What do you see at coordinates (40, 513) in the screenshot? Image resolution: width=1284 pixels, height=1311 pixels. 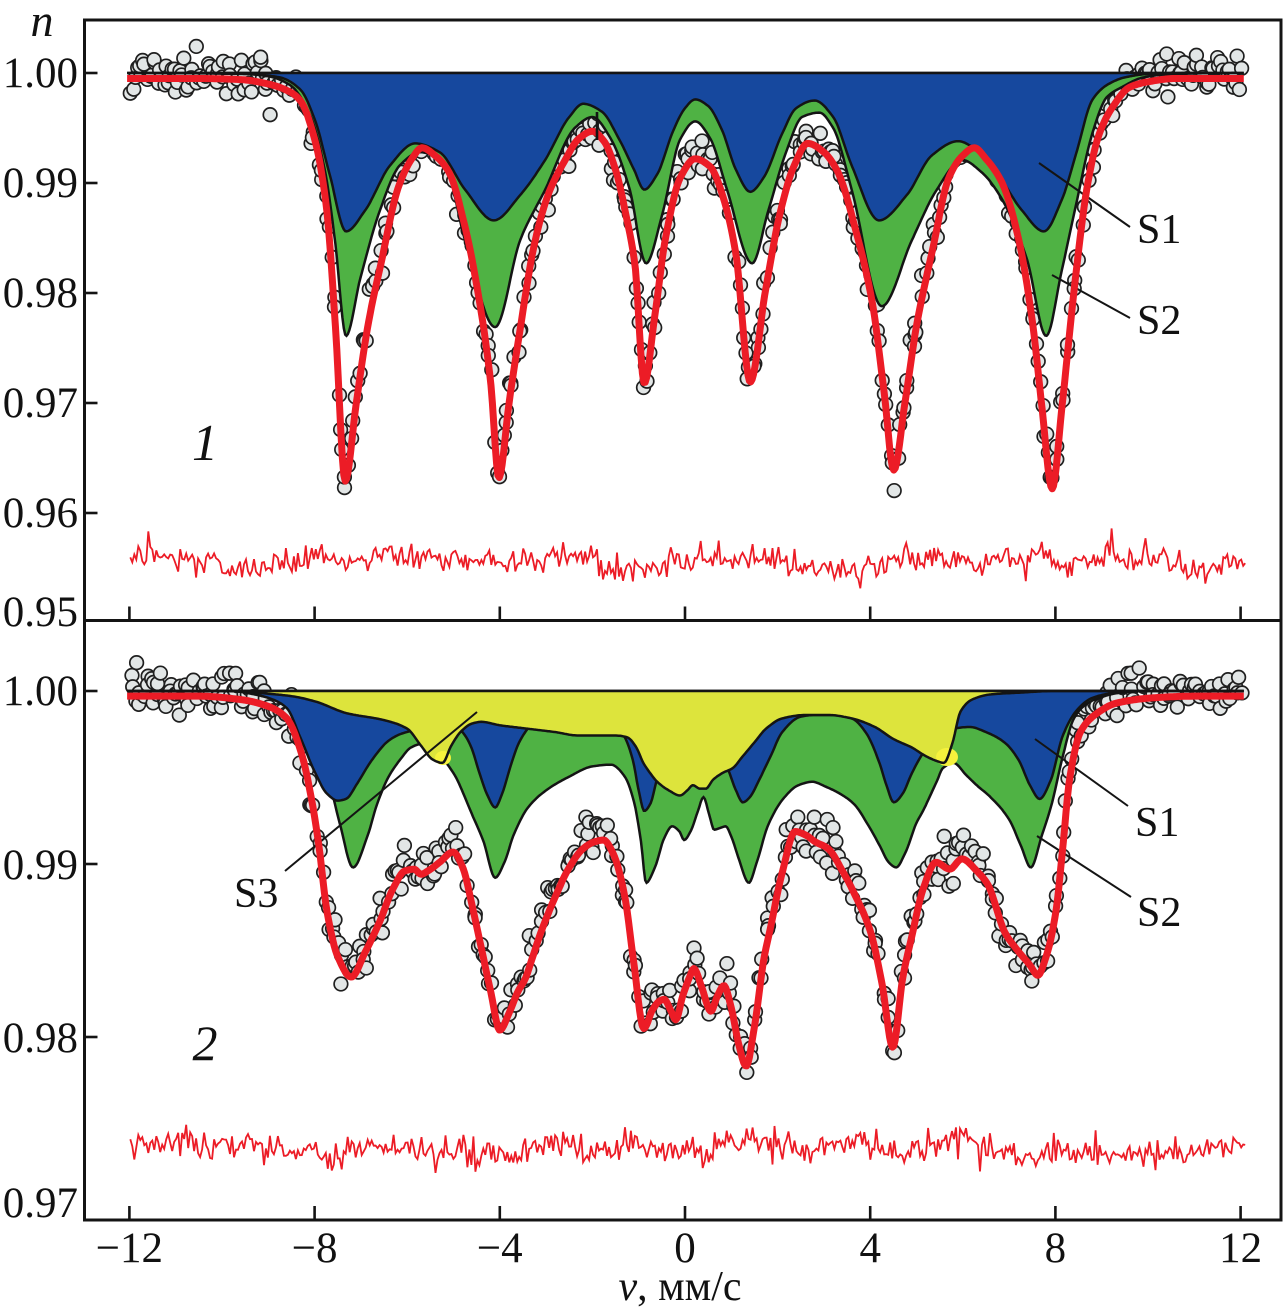 I see `svg-text: 0.96` at bounding box center [40, 513].